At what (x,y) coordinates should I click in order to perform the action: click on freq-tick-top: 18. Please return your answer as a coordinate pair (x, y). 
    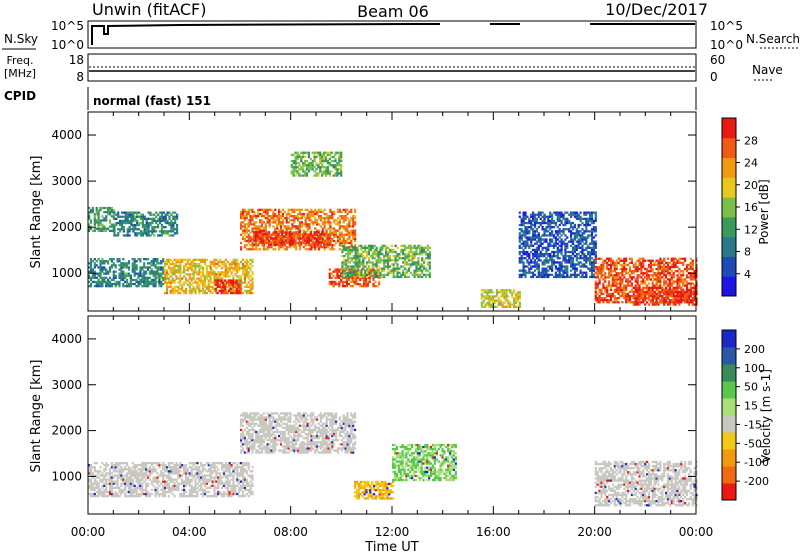
    Looking at the image, I should click on (76, 60).